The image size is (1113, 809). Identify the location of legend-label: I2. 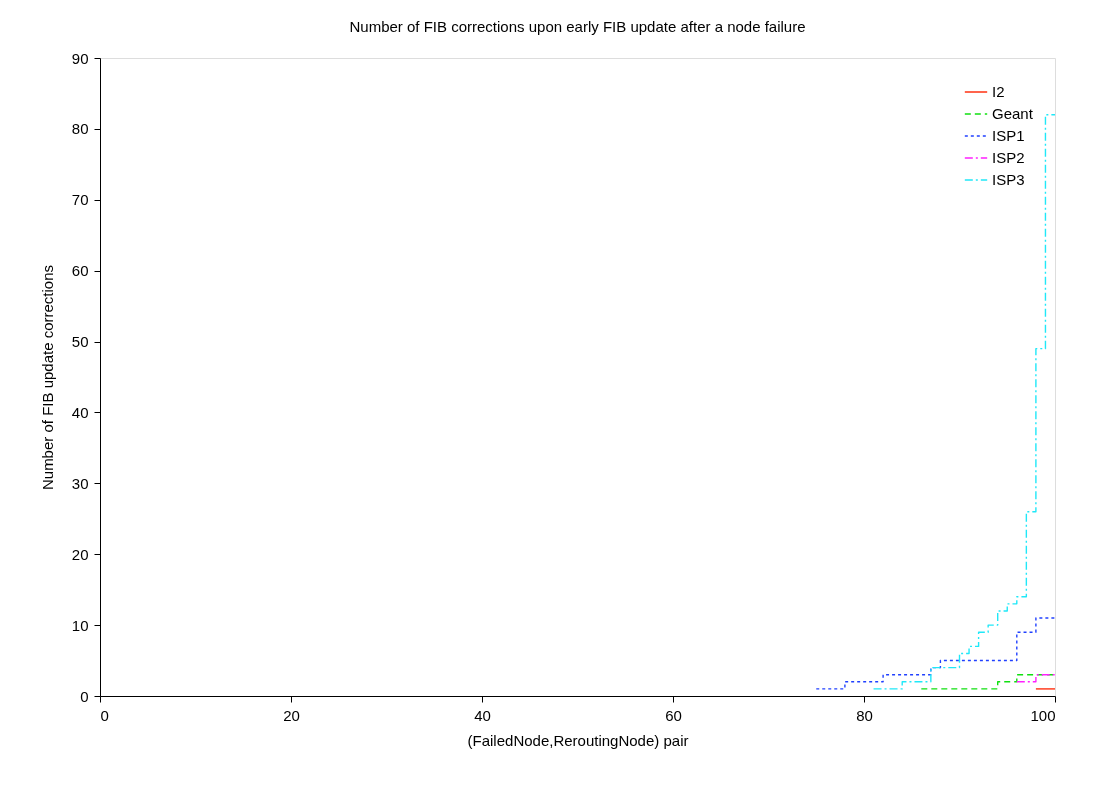
(998, 91).